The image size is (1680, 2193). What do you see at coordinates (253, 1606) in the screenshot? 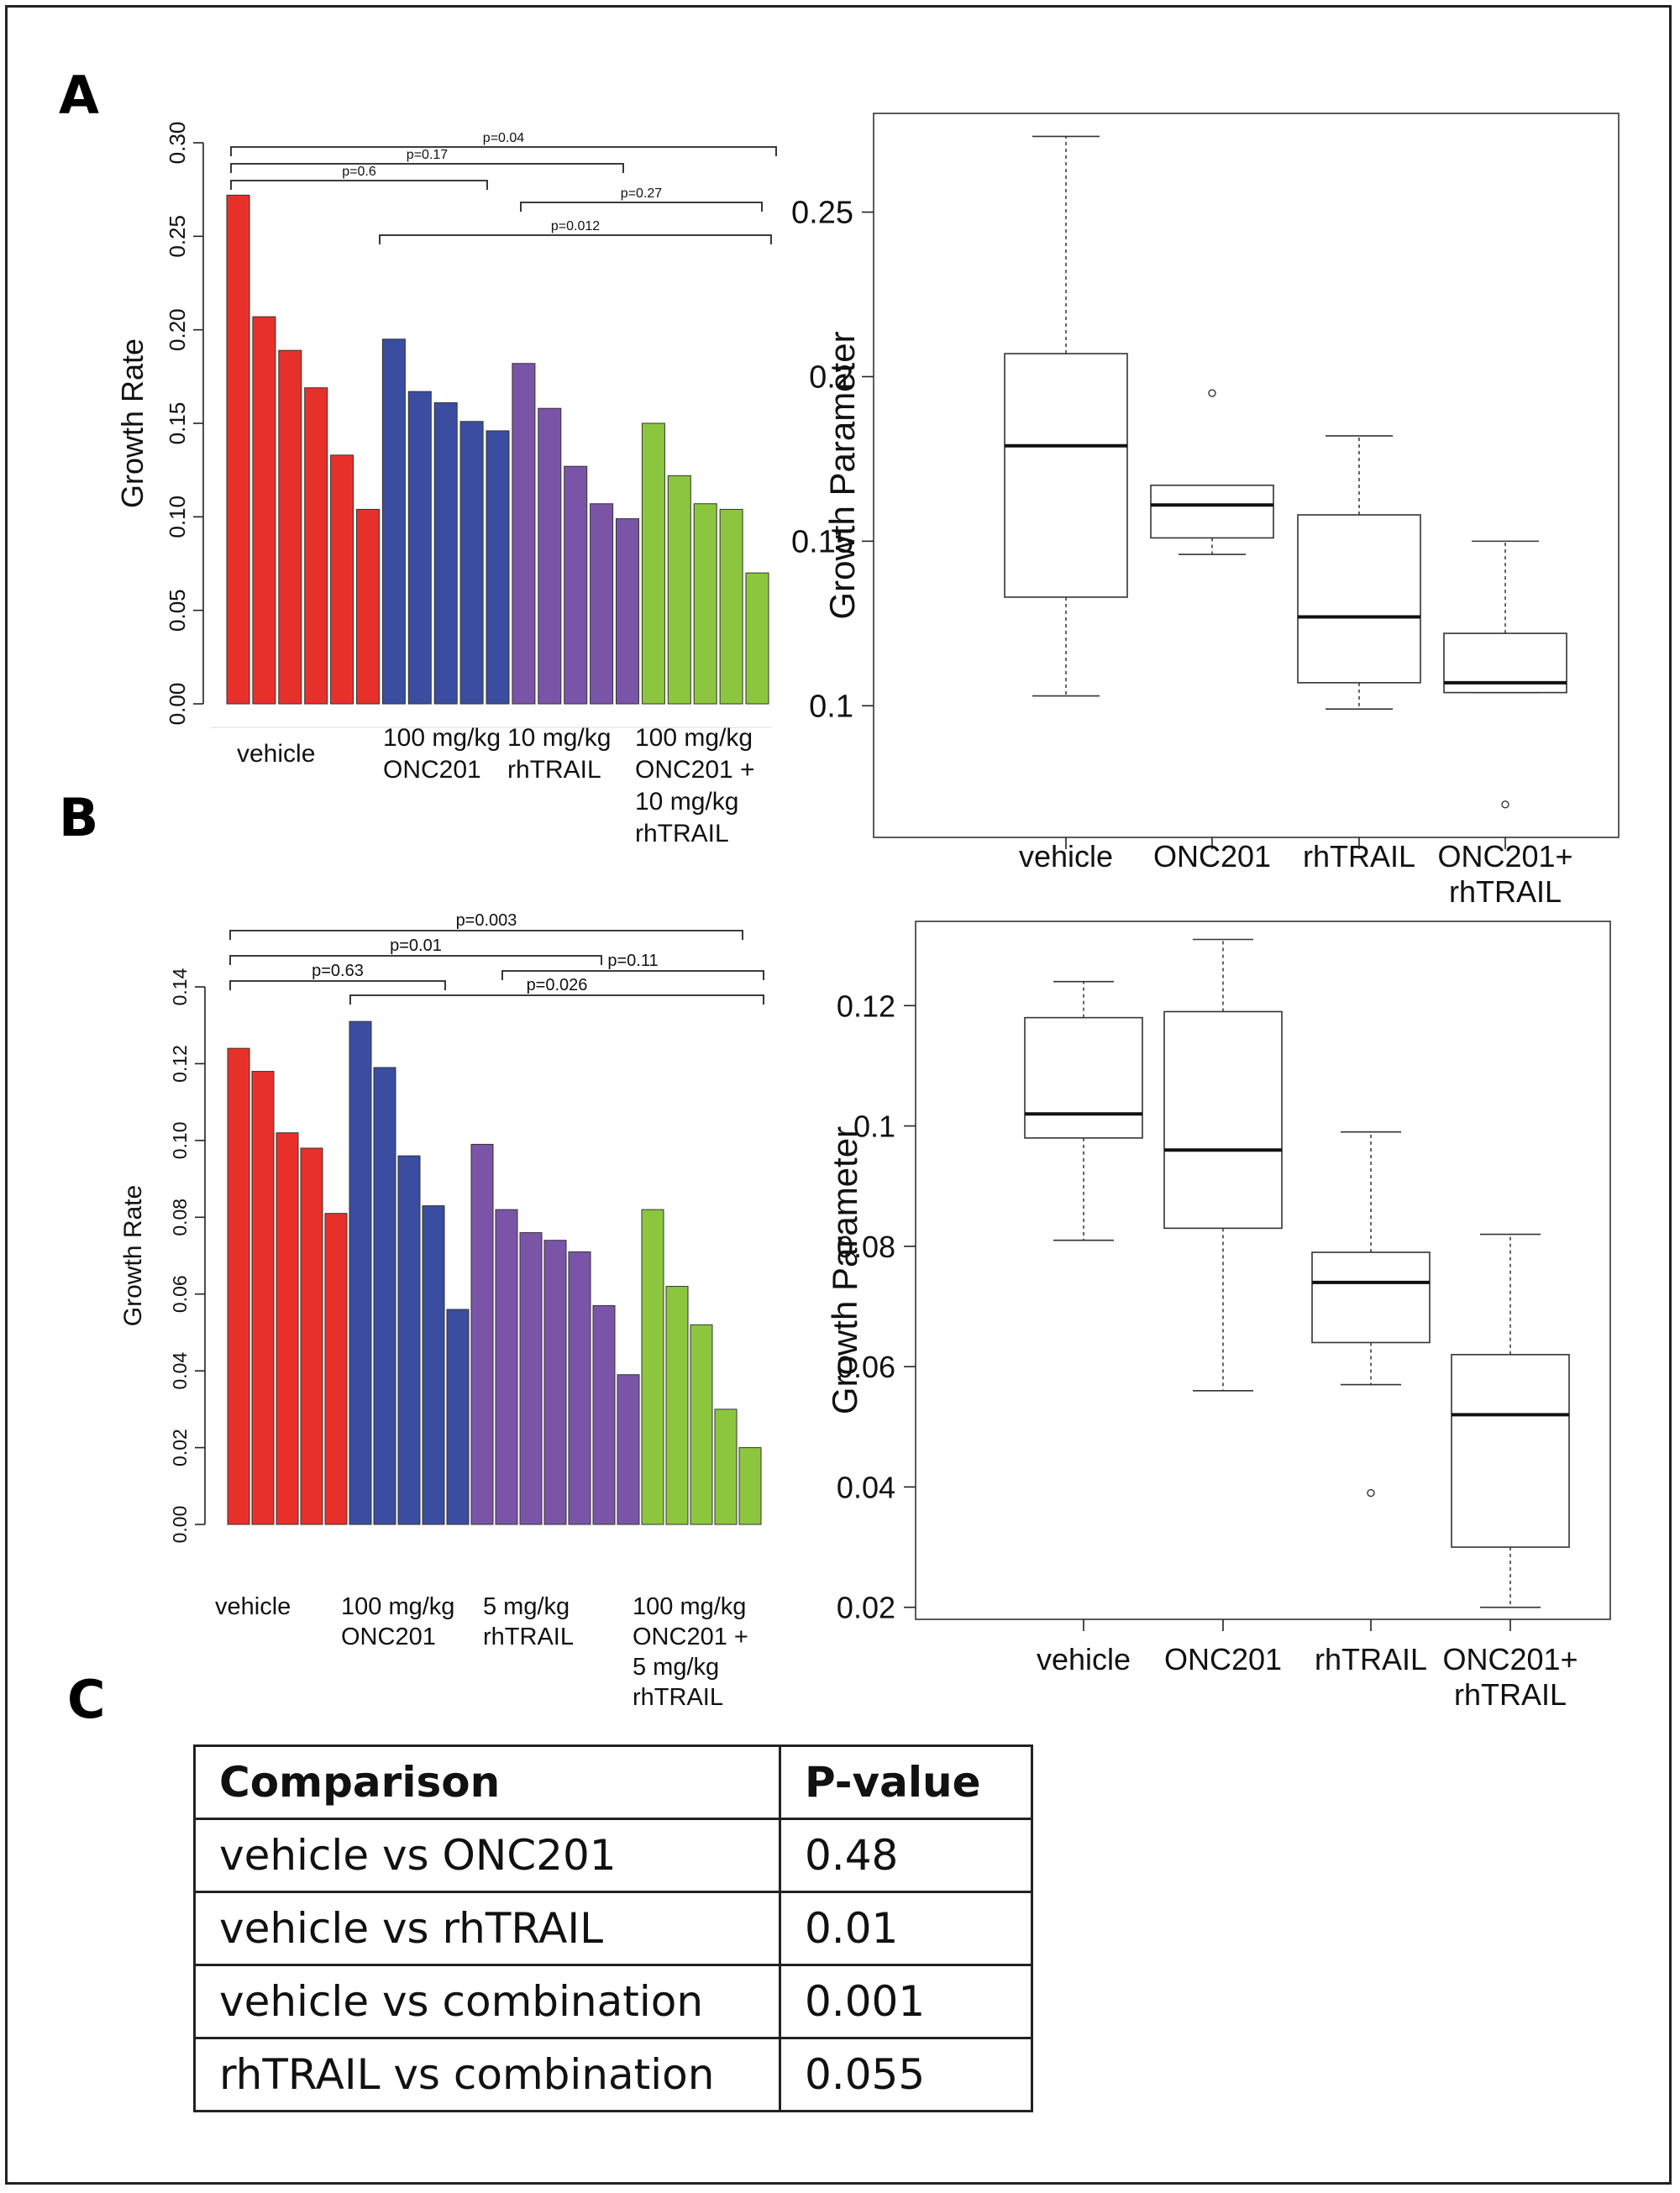
I see `group-label: vehicle` at bounding box center [253, 1606].